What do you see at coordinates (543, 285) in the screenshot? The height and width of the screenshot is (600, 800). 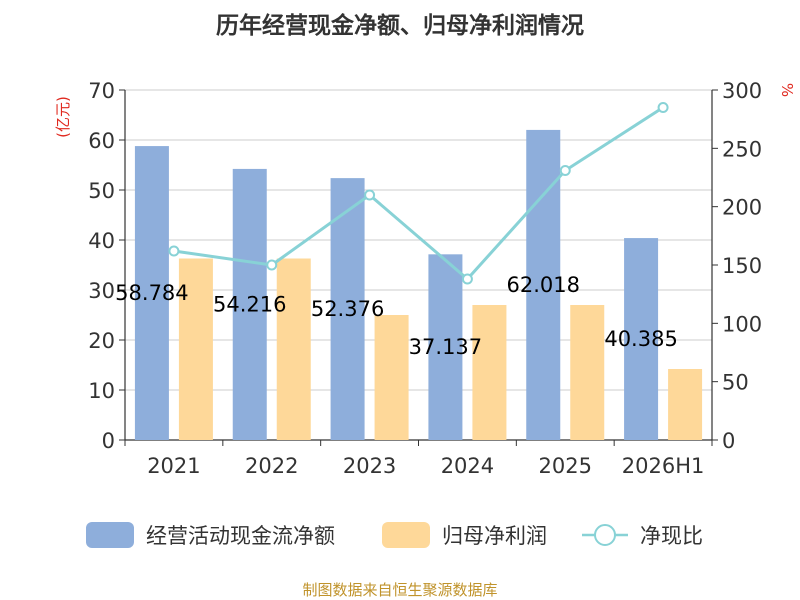 I see `bar-value-label: 62.018` at bounding box center [543, 285].